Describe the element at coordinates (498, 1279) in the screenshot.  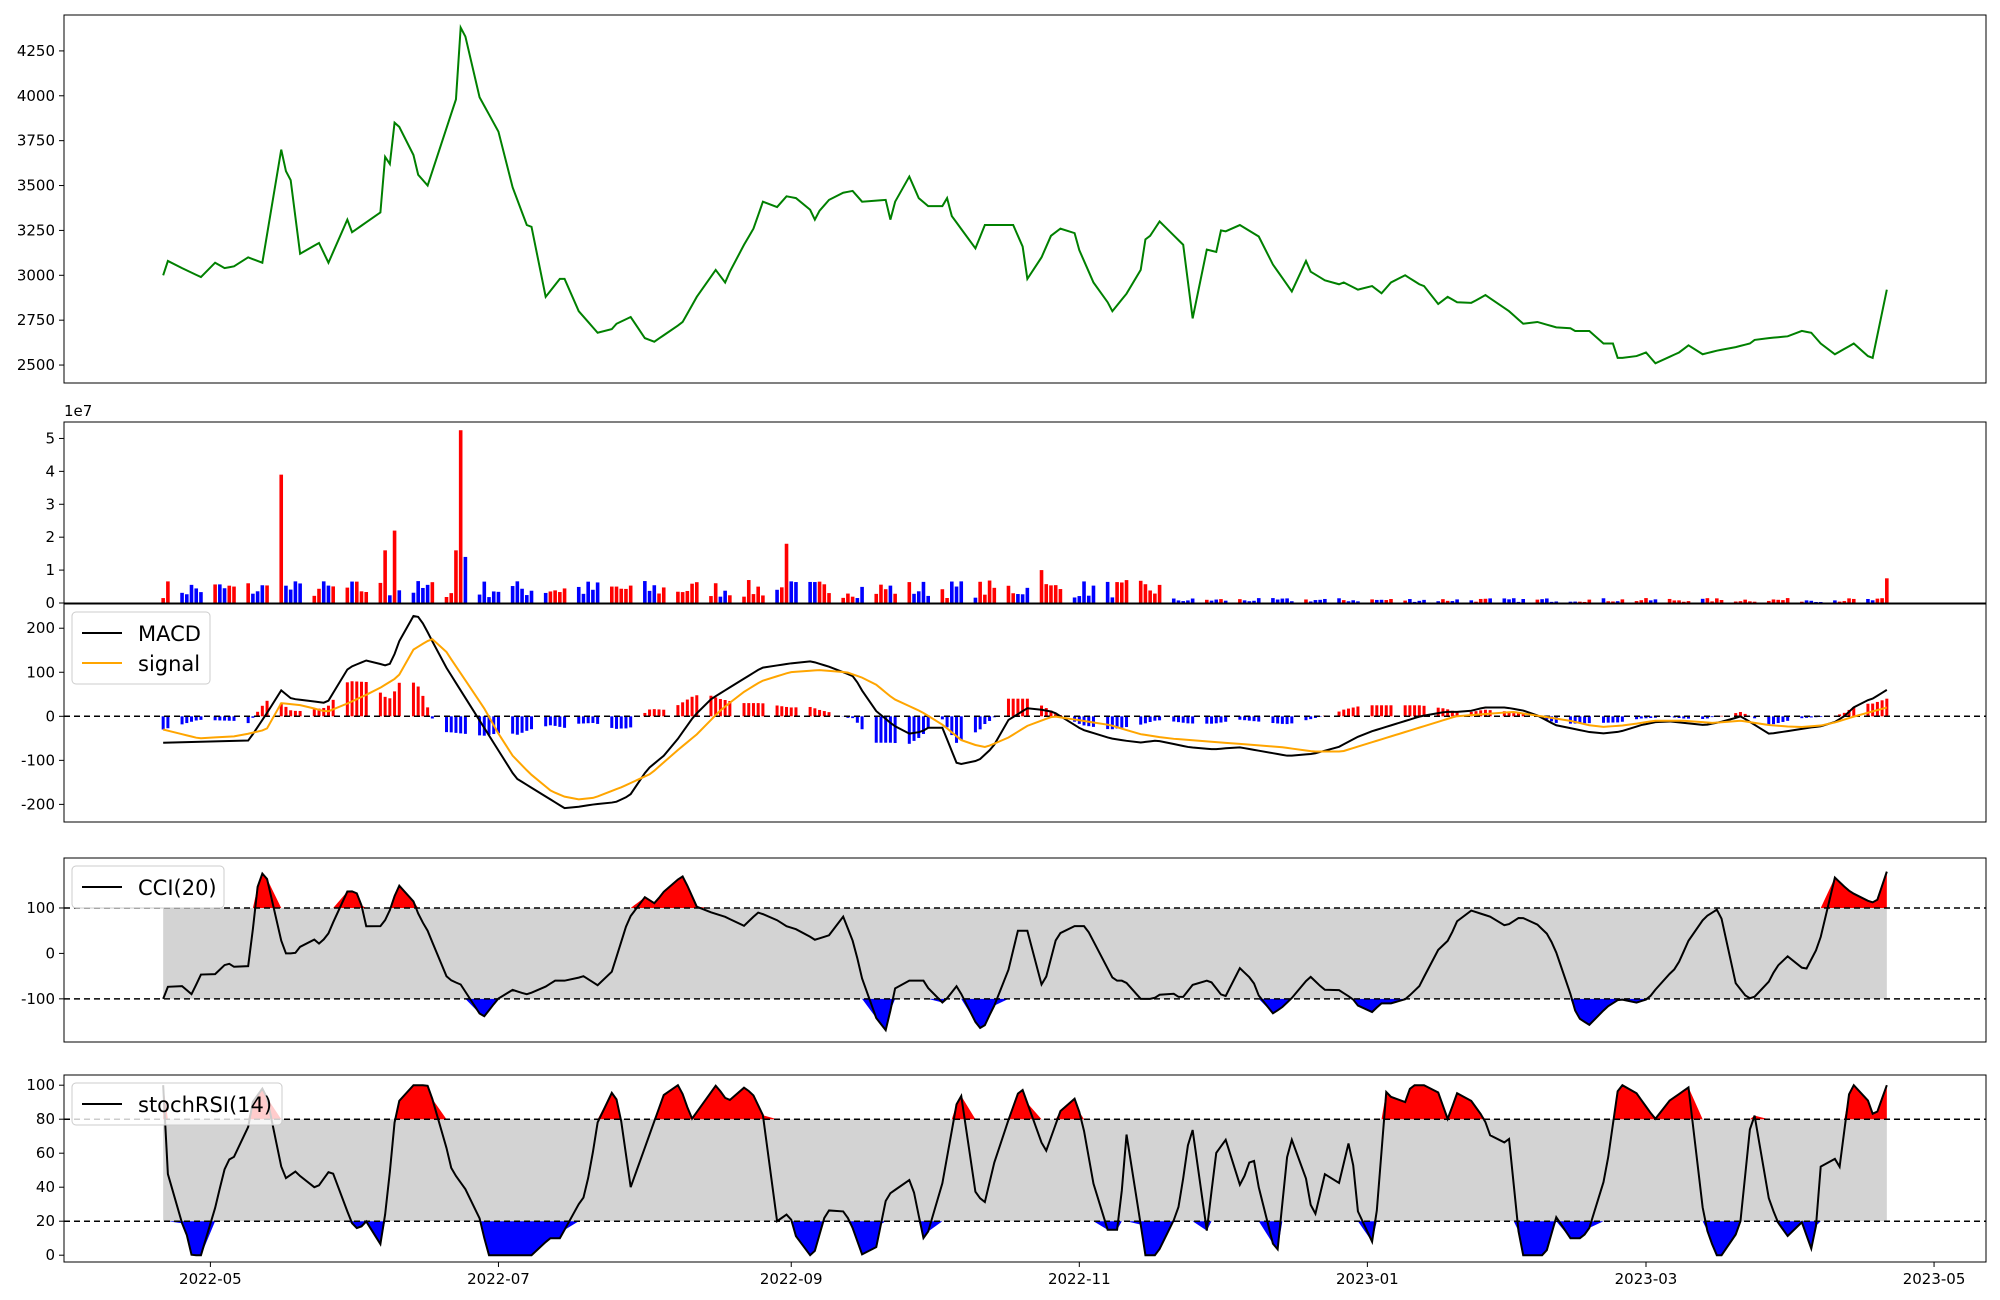
I see `x-tick-label: 2022-07` at that location.